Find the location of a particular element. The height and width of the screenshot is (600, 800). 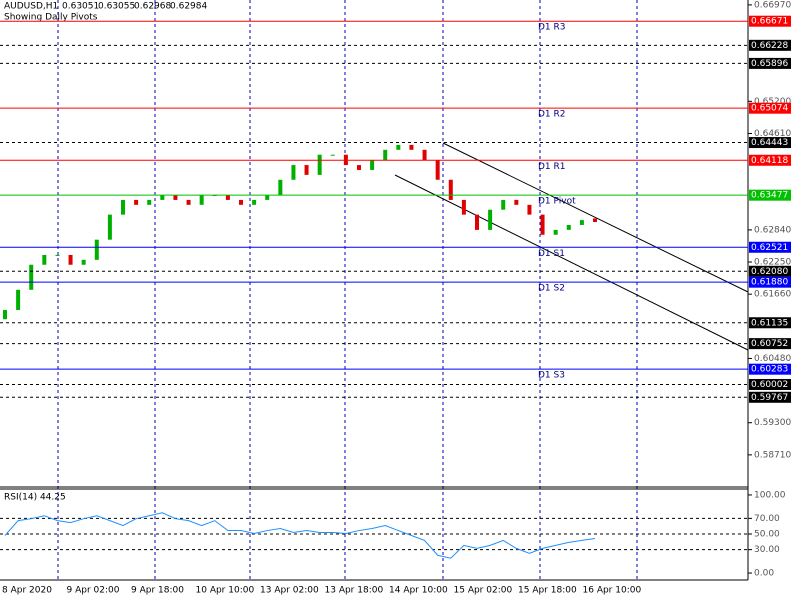

y-tick-label: 0.61660 is located at coordinates (772, 295).